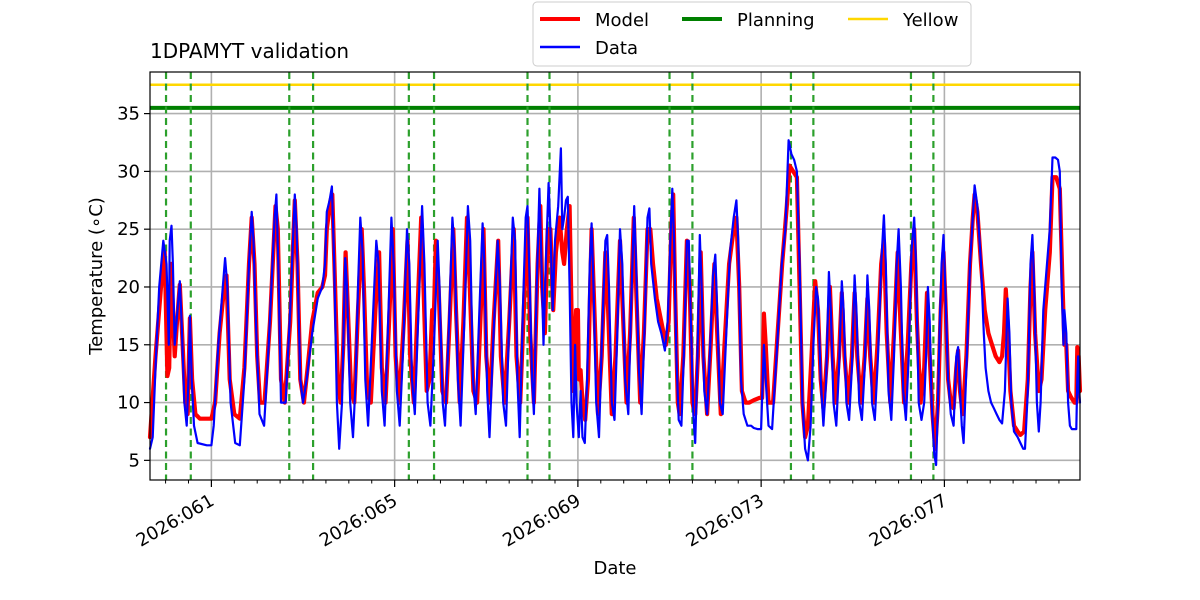  Describe the element at coordinates (614, 568) in the screenshot. I see `x-axis-label: Date` at that location.